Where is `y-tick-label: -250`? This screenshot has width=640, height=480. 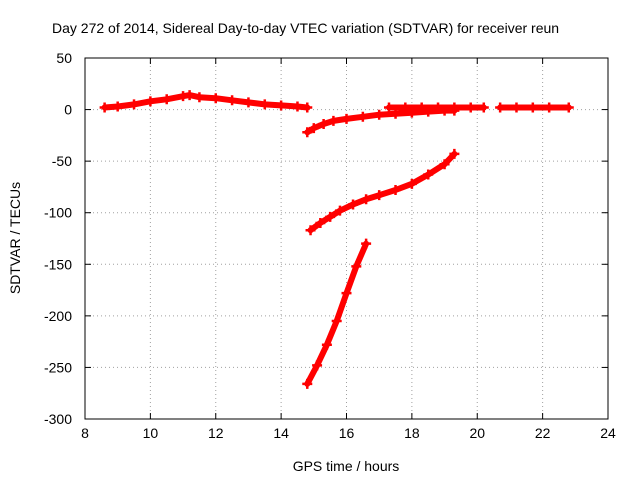
y-tick-label: -250 is located at coordinates (58, 367).